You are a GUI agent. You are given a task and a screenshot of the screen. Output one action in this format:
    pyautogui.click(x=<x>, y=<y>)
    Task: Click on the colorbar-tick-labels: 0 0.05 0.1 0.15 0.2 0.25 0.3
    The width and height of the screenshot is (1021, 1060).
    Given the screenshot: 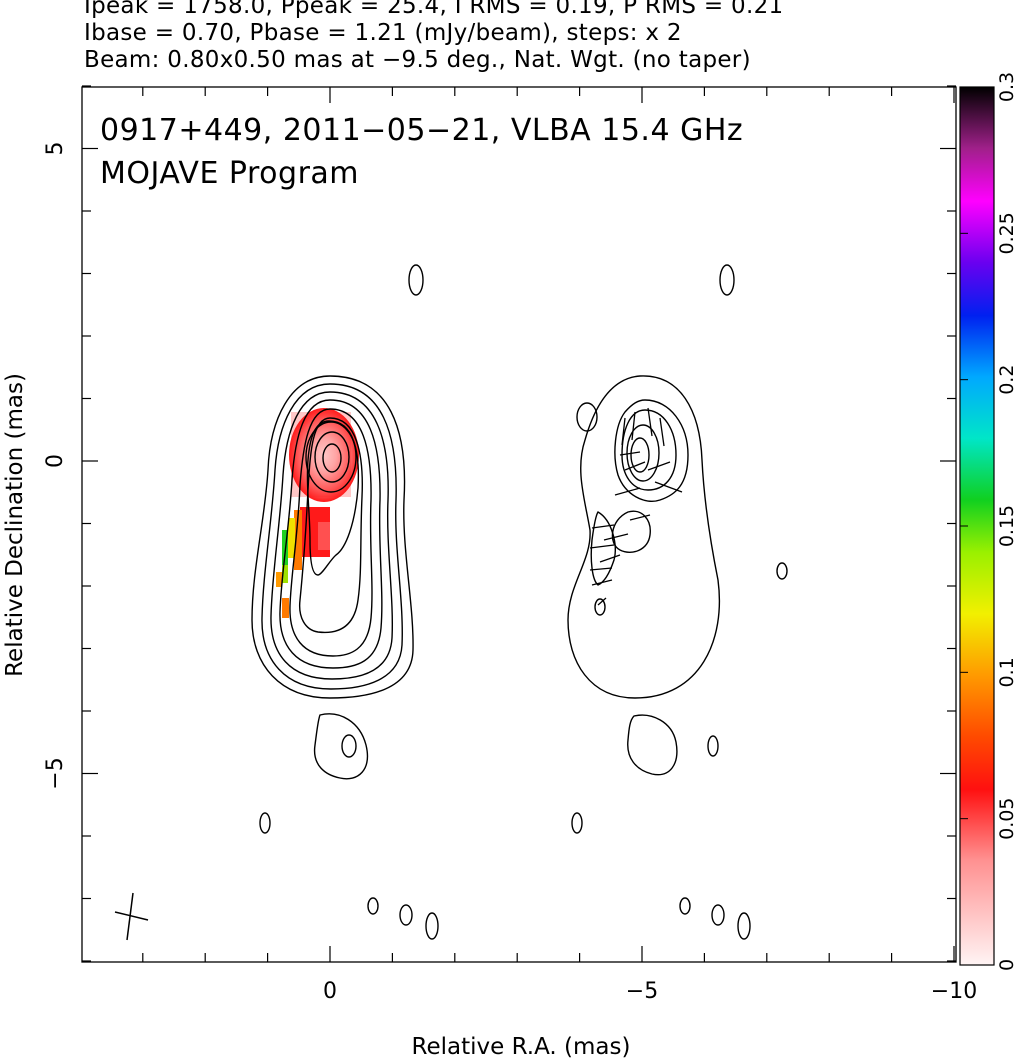 What is the action you would take?
    pyautogui.click(x=989, y=521)
    